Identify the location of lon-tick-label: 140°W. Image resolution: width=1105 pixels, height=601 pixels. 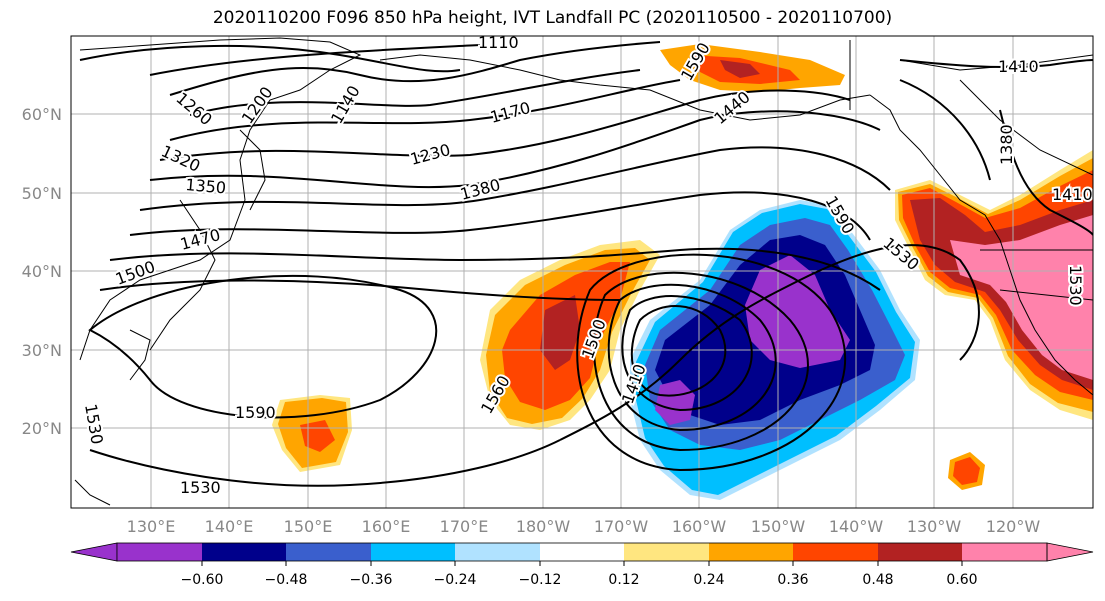
(856, 526).